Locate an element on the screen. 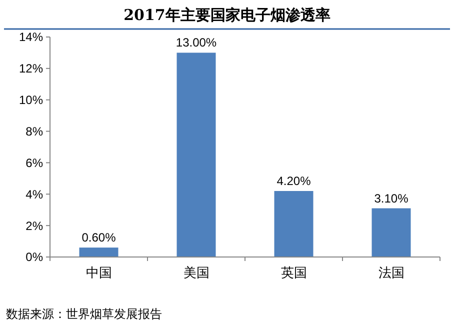  source-note: 数据来源：世界烟草发展报告 is located at coordinates (84, 314).